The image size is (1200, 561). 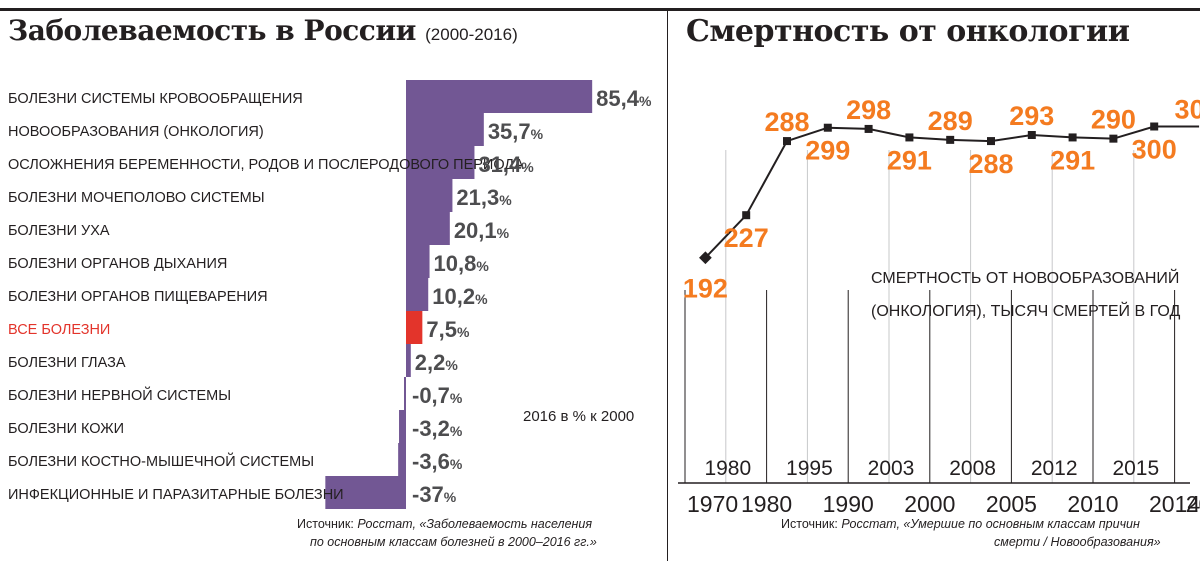 What do you see at coordinates (453, 296) in the screenshot?
I see `value-number: 10,2` at bounding box center [453, 296].